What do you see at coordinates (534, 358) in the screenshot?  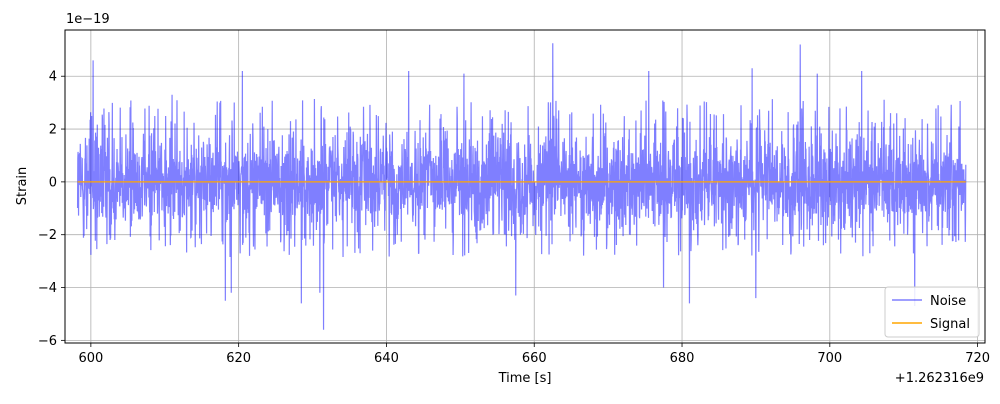 I see `x-tick-label: 660` at bounding box center [534, 358].